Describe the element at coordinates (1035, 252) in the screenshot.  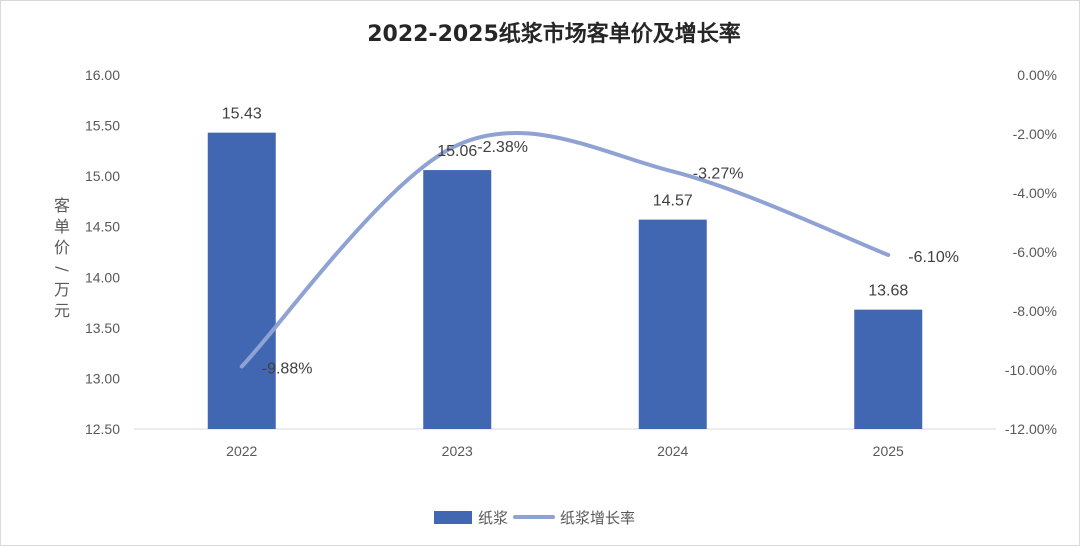
I see `right-tick-label: -6.00%` at that location.